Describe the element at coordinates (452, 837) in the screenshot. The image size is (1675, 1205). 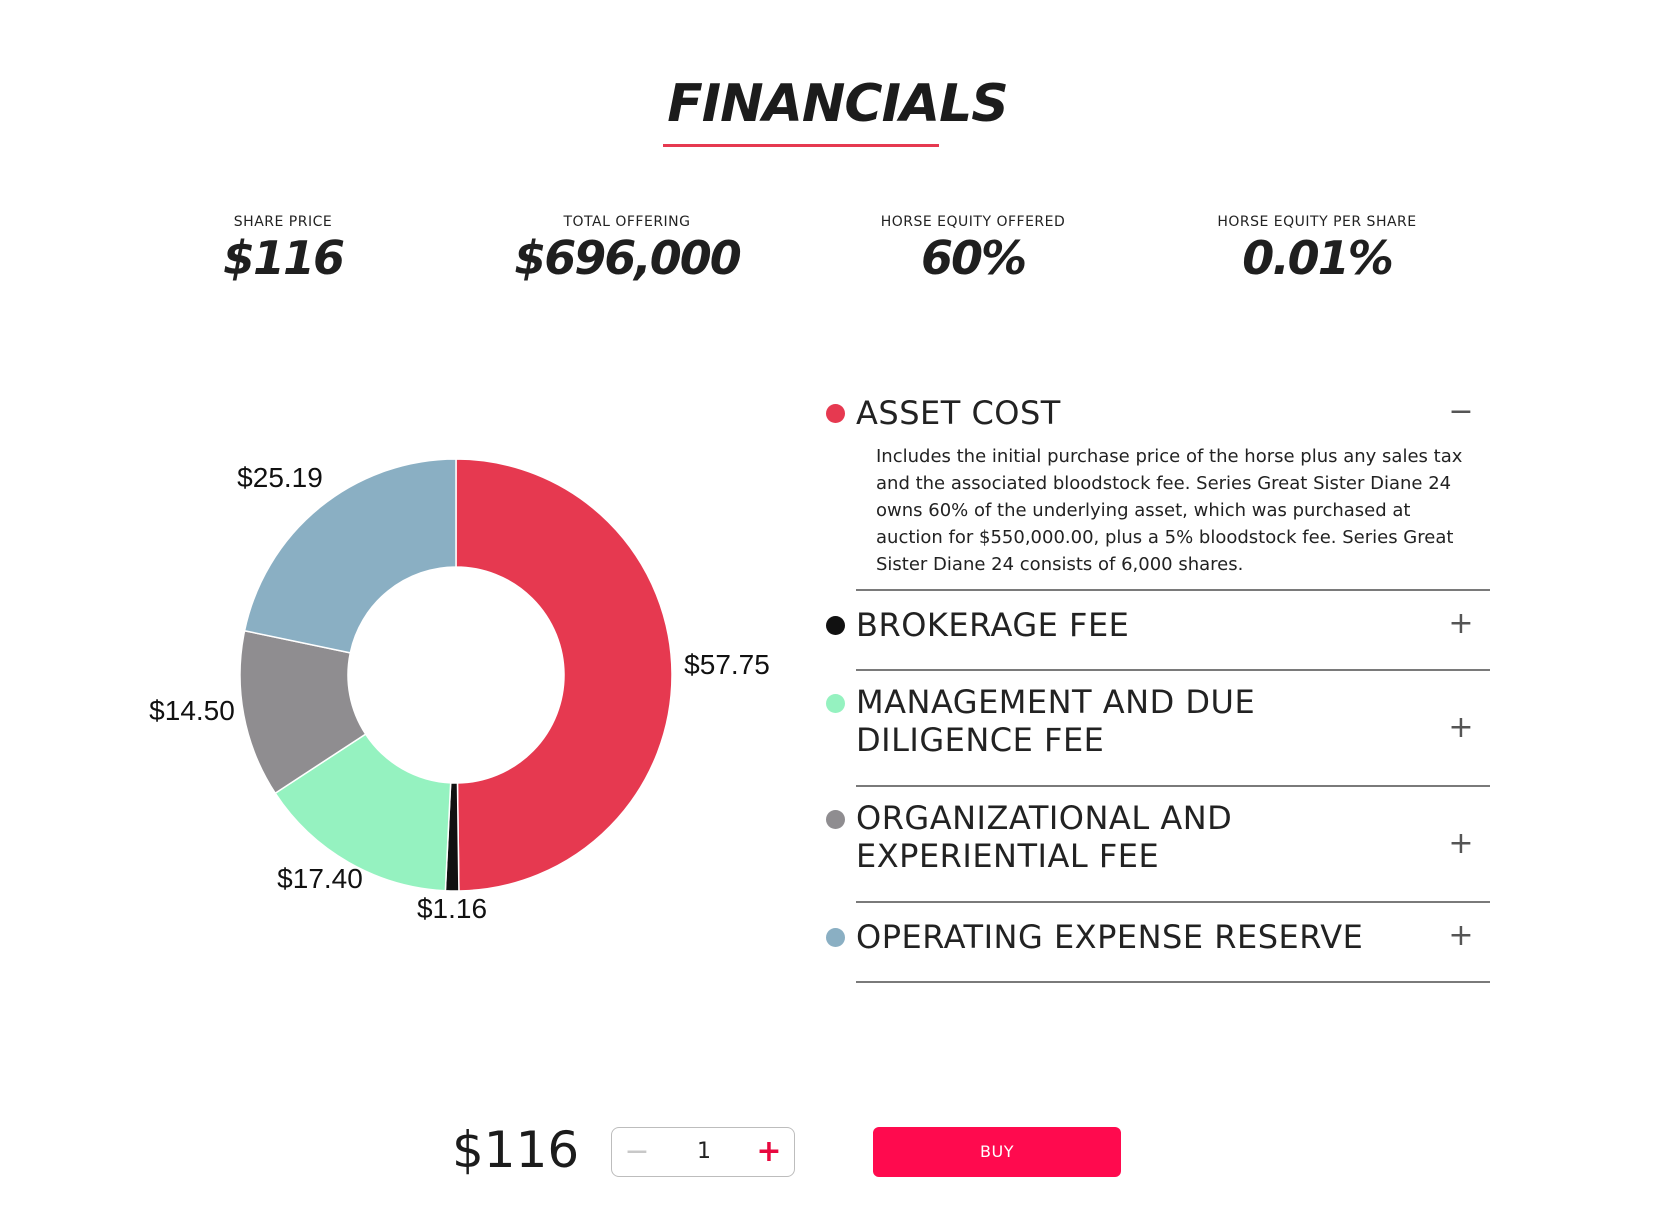
I see `donut-slice-brokerage-fee` at that location.